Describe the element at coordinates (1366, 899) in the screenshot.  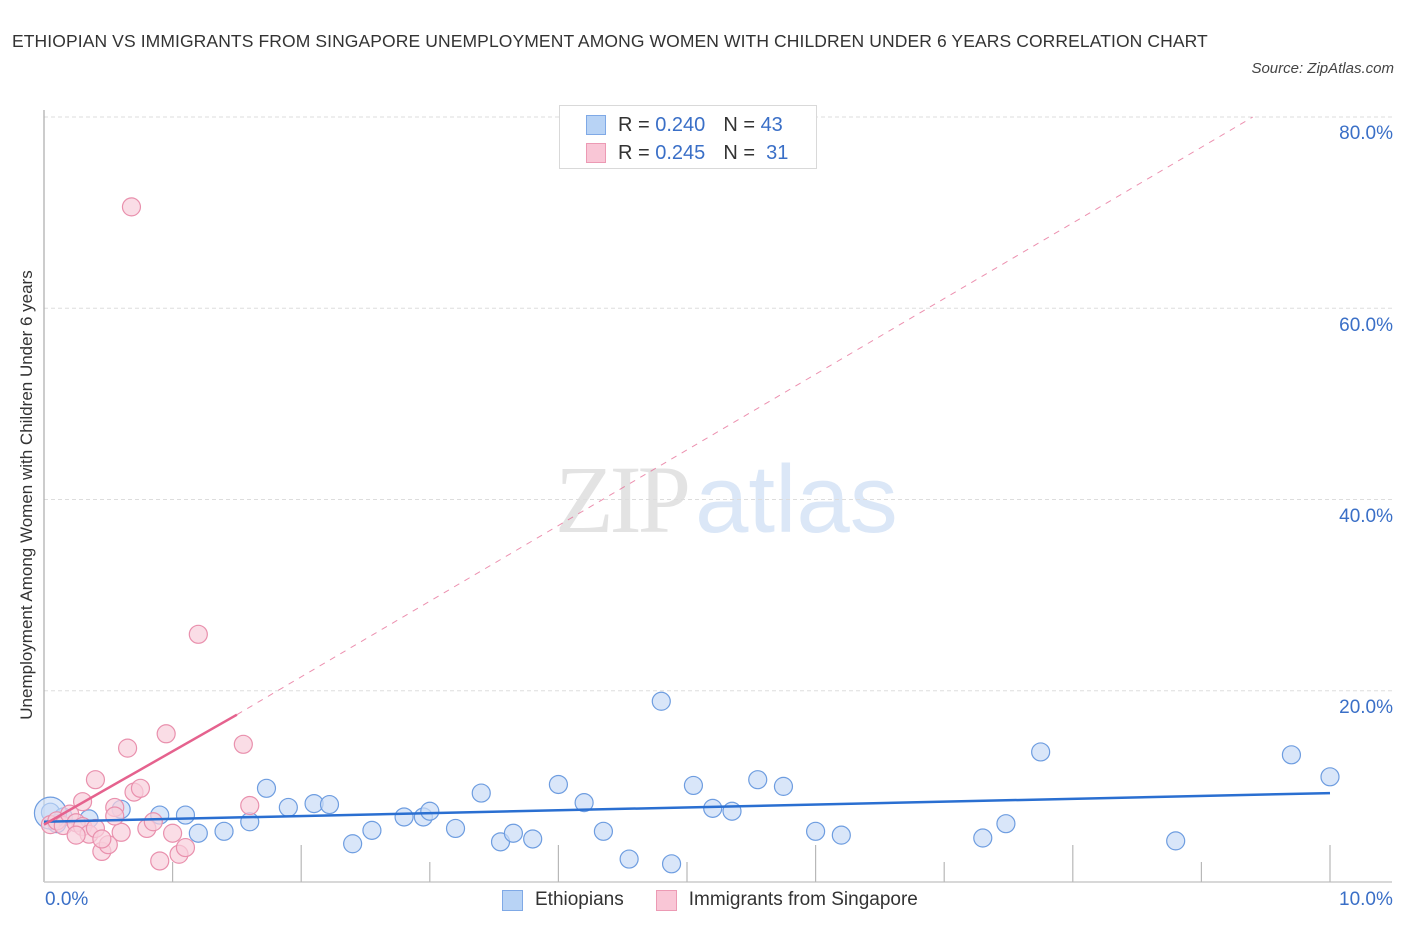
I see `x-tick-max: 10.0%` at that location.